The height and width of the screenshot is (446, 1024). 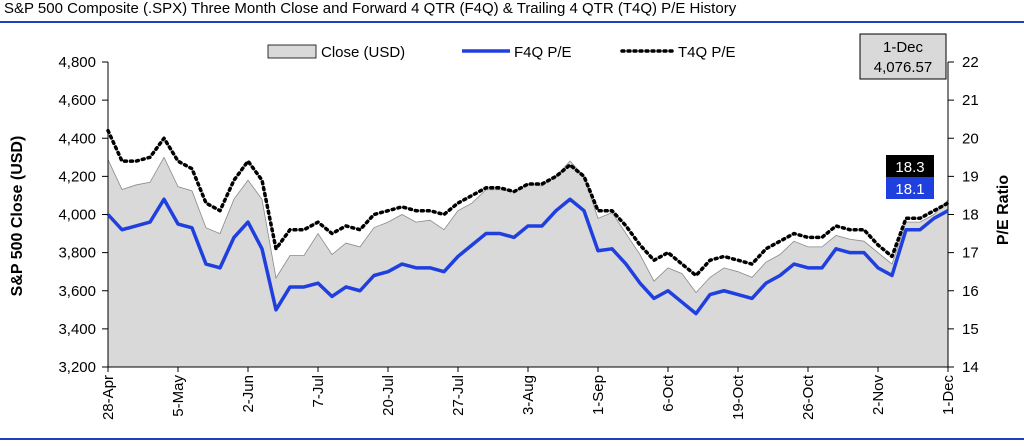 What do you see at coordinates (543, 52) in the screenshot?
I see `legend-f4q-label: F4Q P/E` at bounding box center [543, 52].